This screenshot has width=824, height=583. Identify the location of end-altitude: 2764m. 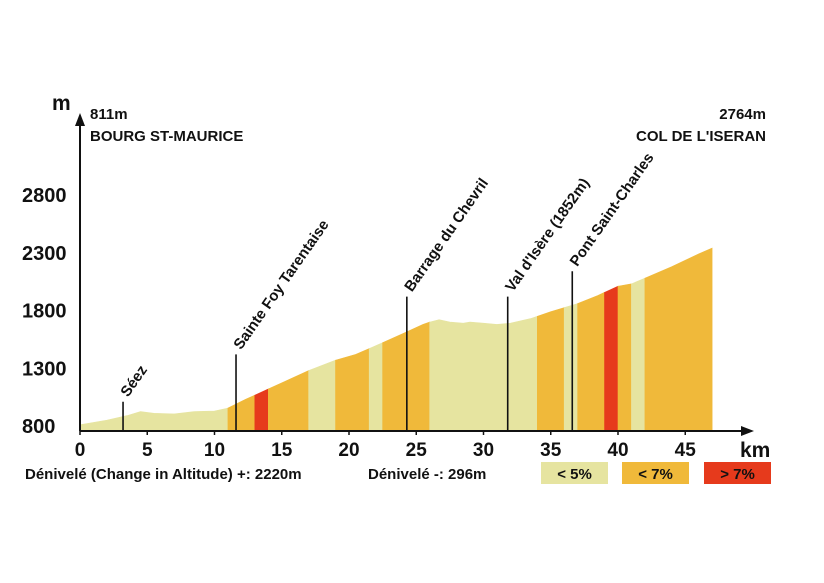
(742, 114).